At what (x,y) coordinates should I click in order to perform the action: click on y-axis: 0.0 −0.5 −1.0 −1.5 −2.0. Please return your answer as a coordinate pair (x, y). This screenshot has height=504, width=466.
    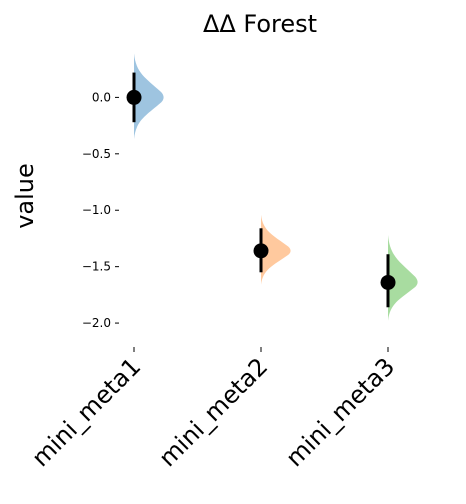
    Looking at the image, I should click on (100, 210).